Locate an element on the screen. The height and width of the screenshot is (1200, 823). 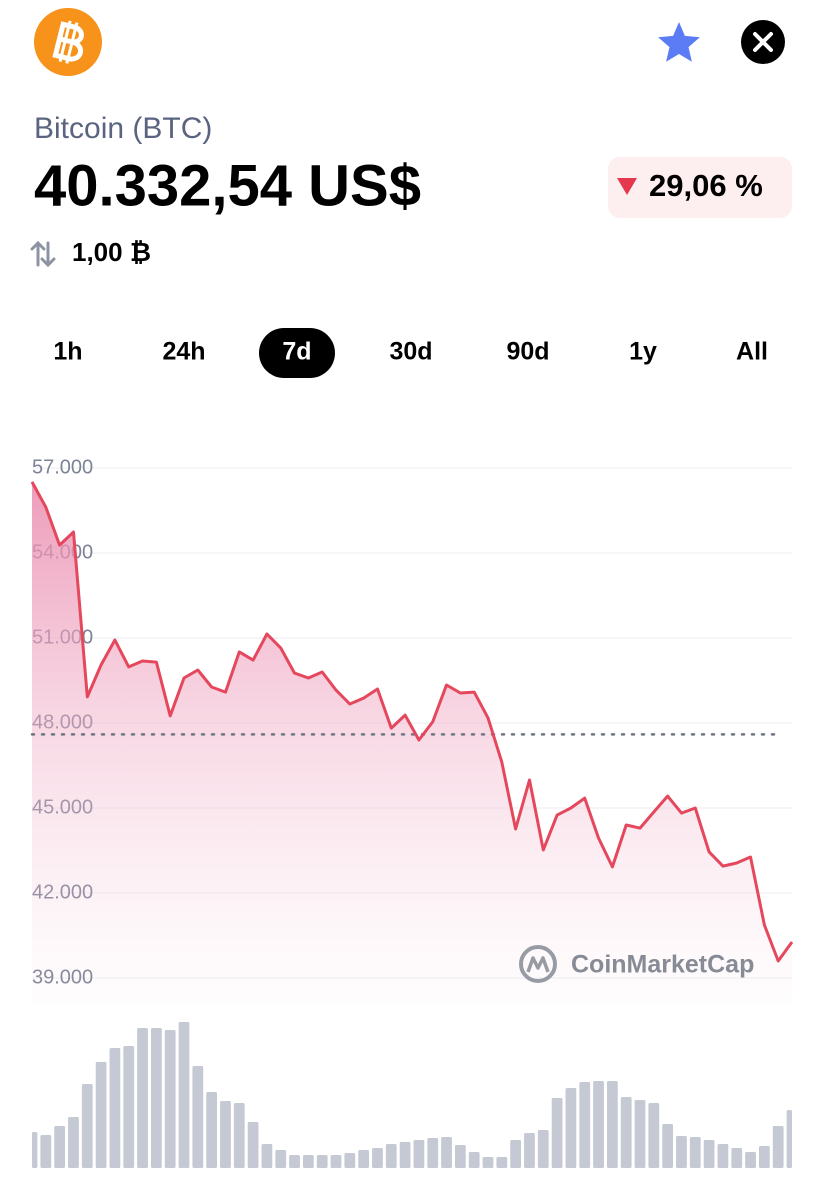
favorite-button is located at coordinates (679, 42).